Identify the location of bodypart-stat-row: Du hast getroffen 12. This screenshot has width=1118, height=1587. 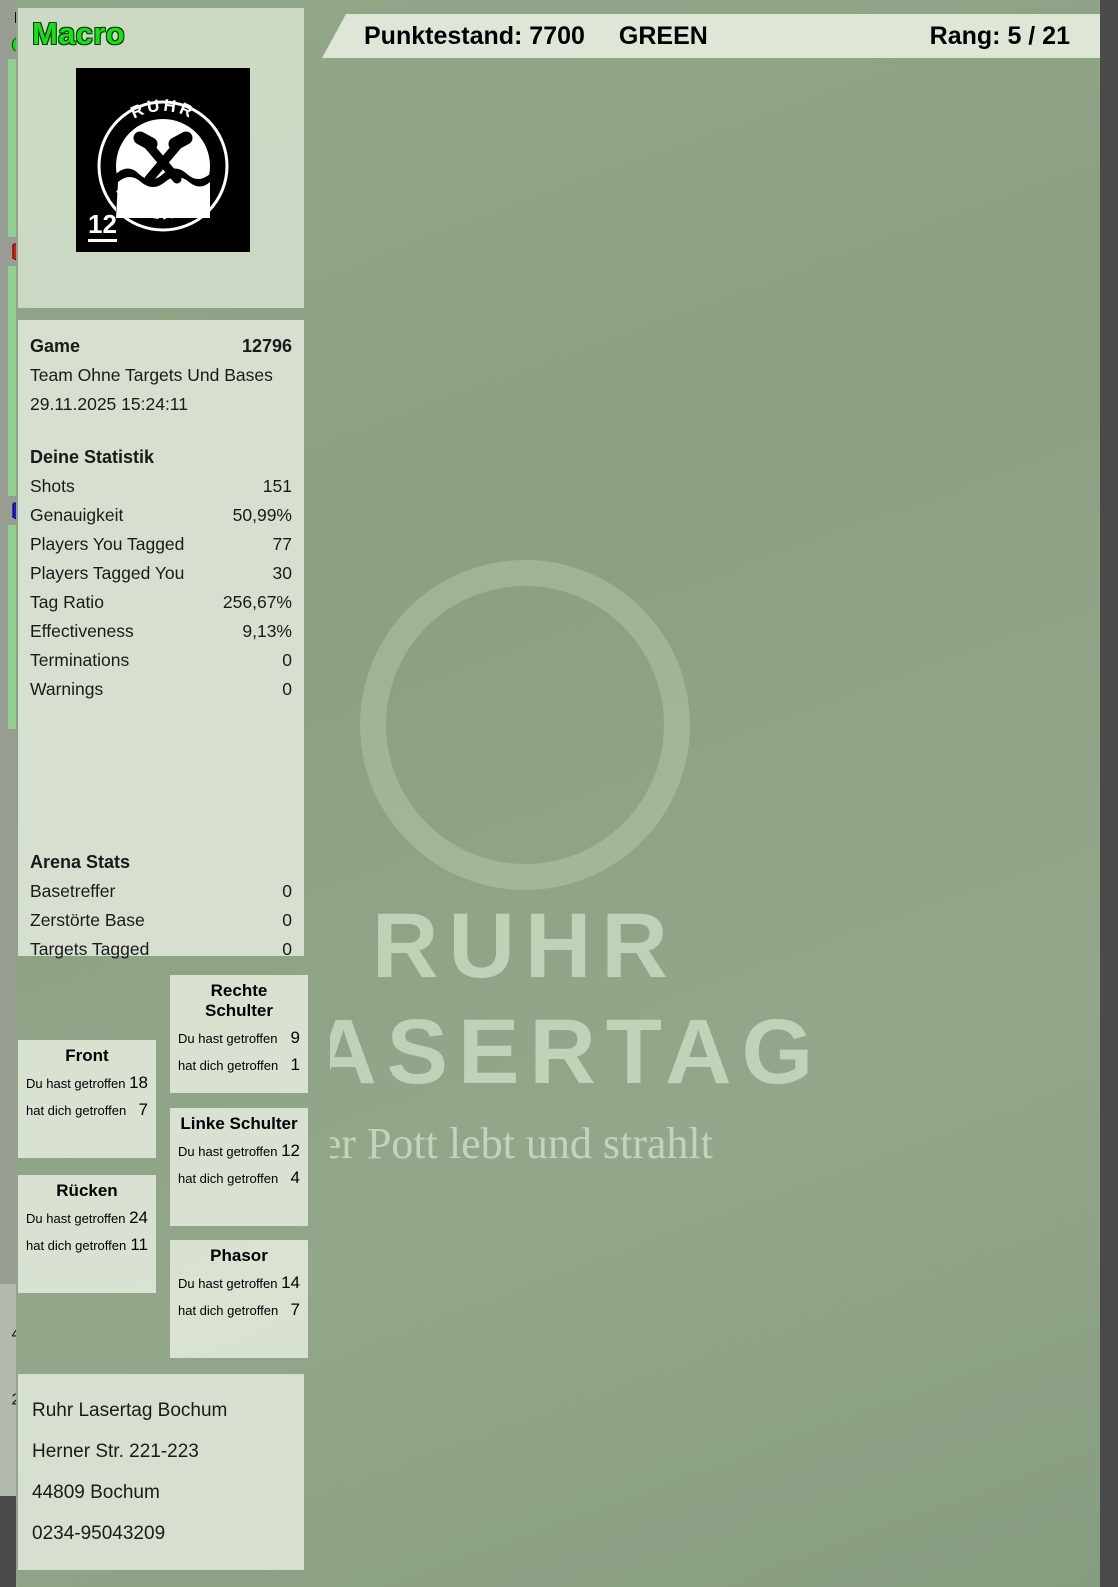
(239, 1151).